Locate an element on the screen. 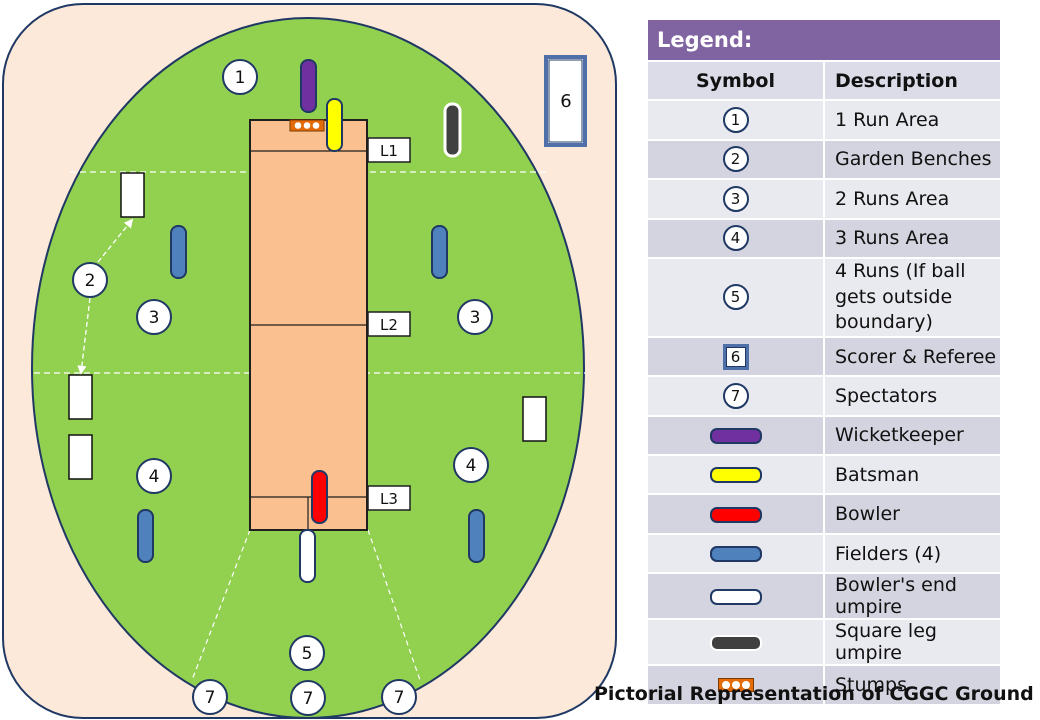 The height and width of the screenshot is (720, 1040). line-label-l3: L3 is located at coordinates (389, 499).